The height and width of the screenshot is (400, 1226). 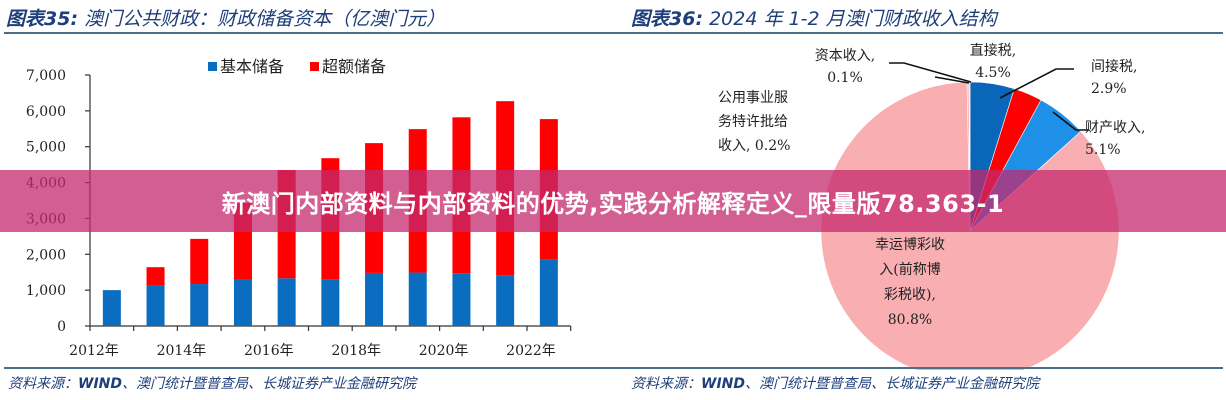 What do you see at coordinates (993, 50) in the screenshot?
I see `pie-label-direct: 直接税,` at bounding box center [993, 50].